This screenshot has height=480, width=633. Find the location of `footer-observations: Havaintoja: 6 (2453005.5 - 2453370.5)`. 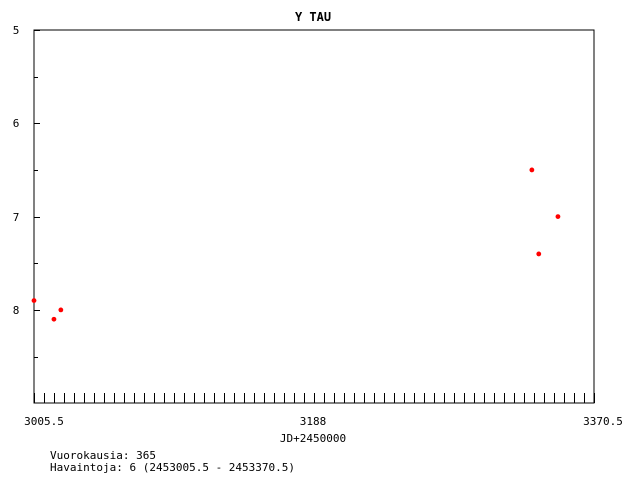

footer-observations: Havaintoja: 6 (2453005.5 - 2453370.5) is located at coordinates (173, 467).